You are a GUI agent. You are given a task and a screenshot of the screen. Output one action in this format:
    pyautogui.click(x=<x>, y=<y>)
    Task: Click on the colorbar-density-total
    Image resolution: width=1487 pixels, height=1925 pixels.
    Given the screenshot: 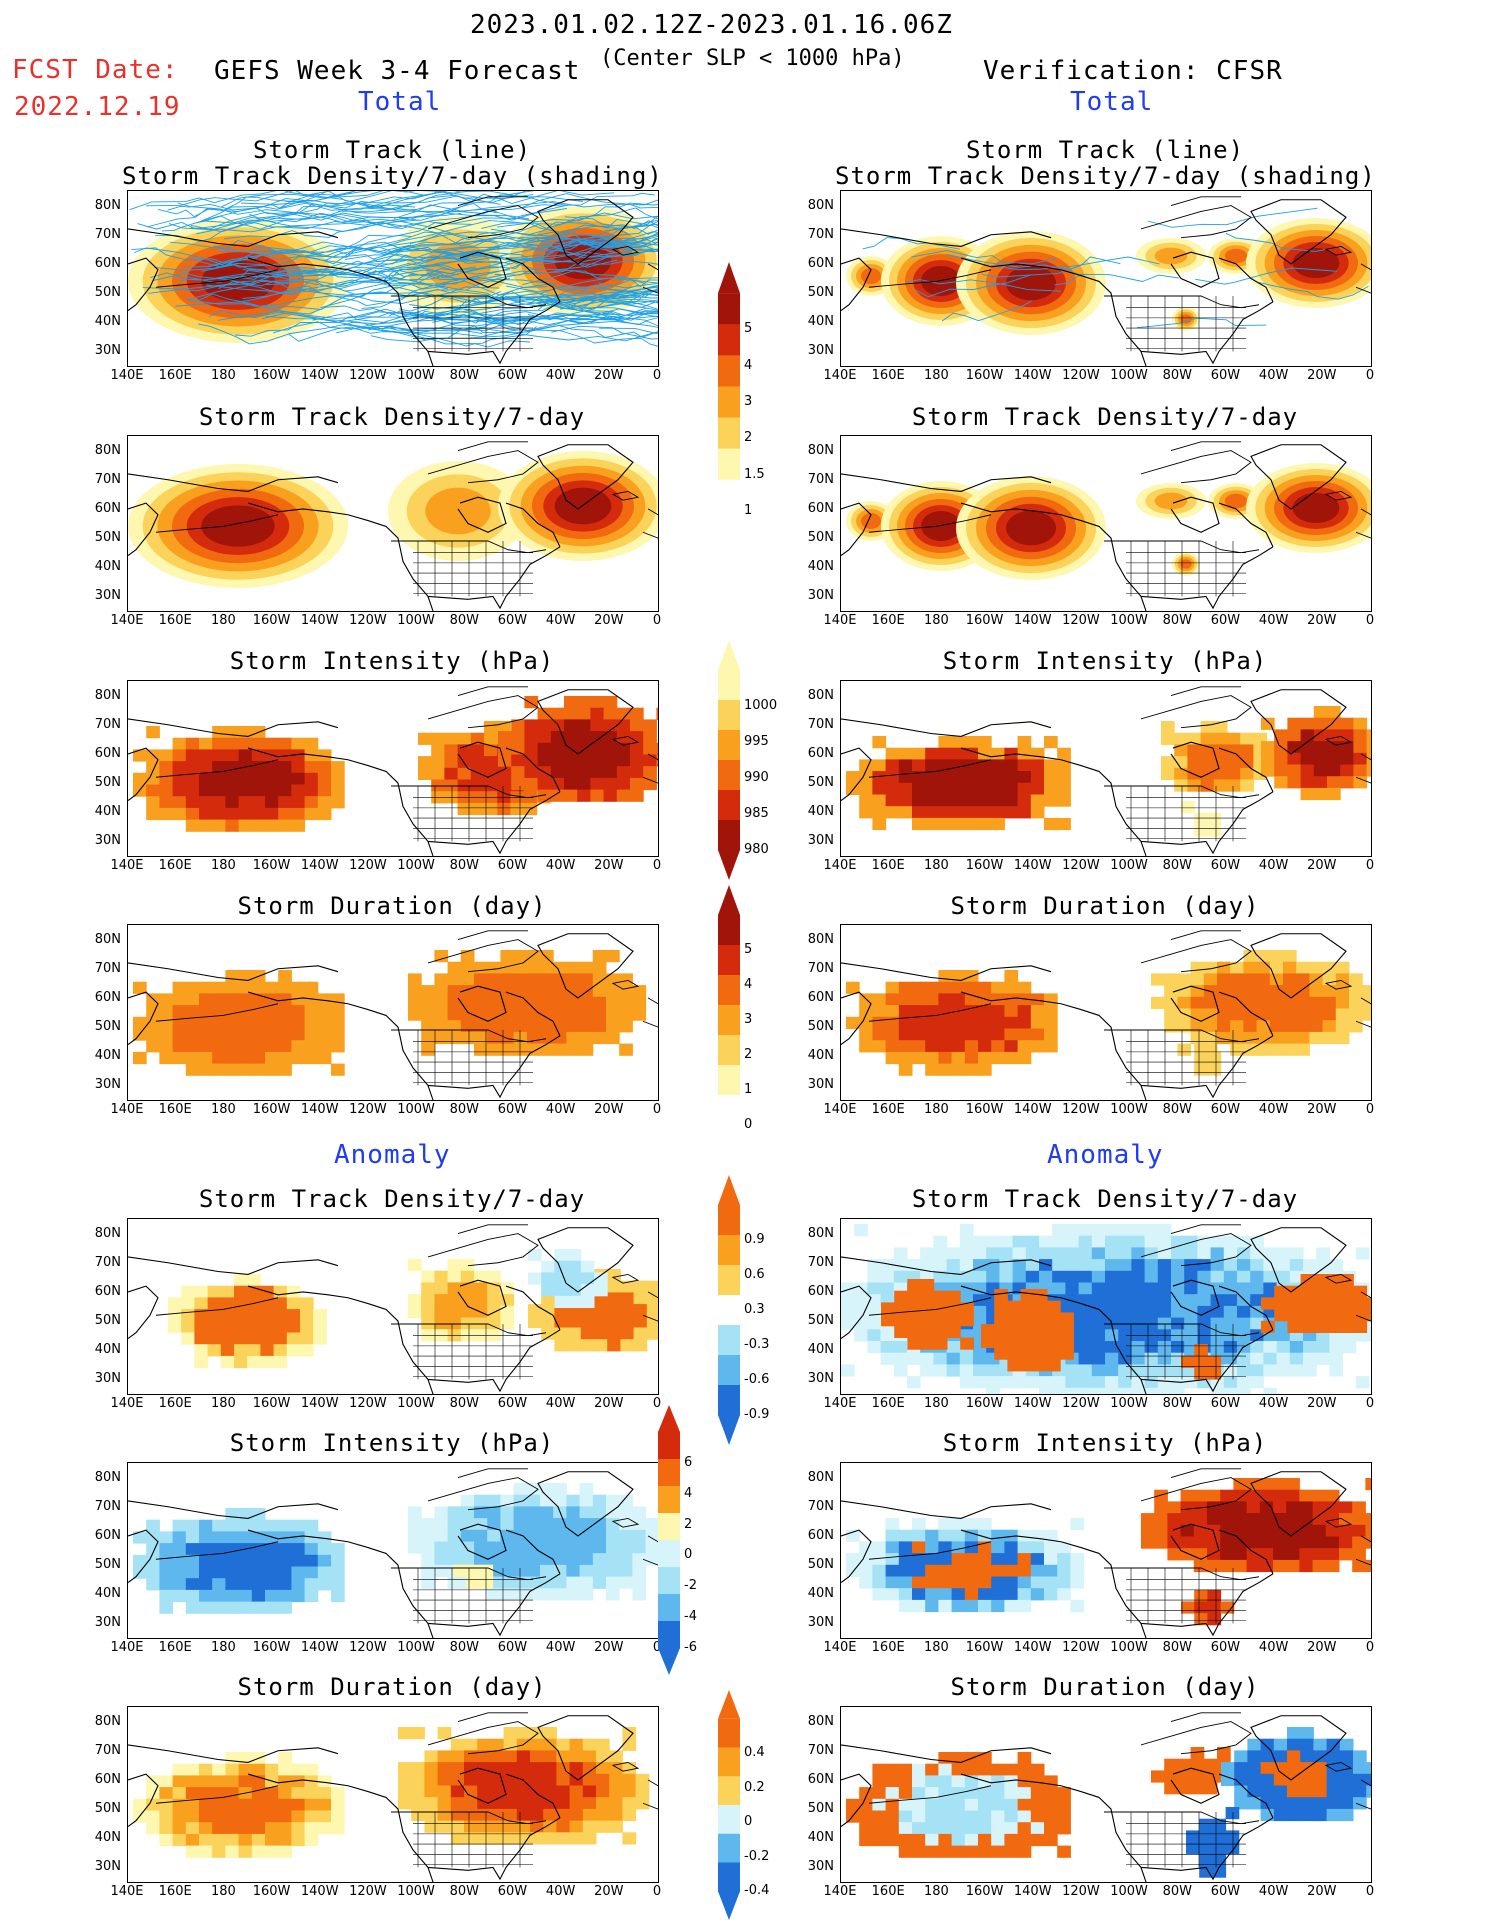 What is the action you would take?
    pyautogui.click(x=729, y=404)
    